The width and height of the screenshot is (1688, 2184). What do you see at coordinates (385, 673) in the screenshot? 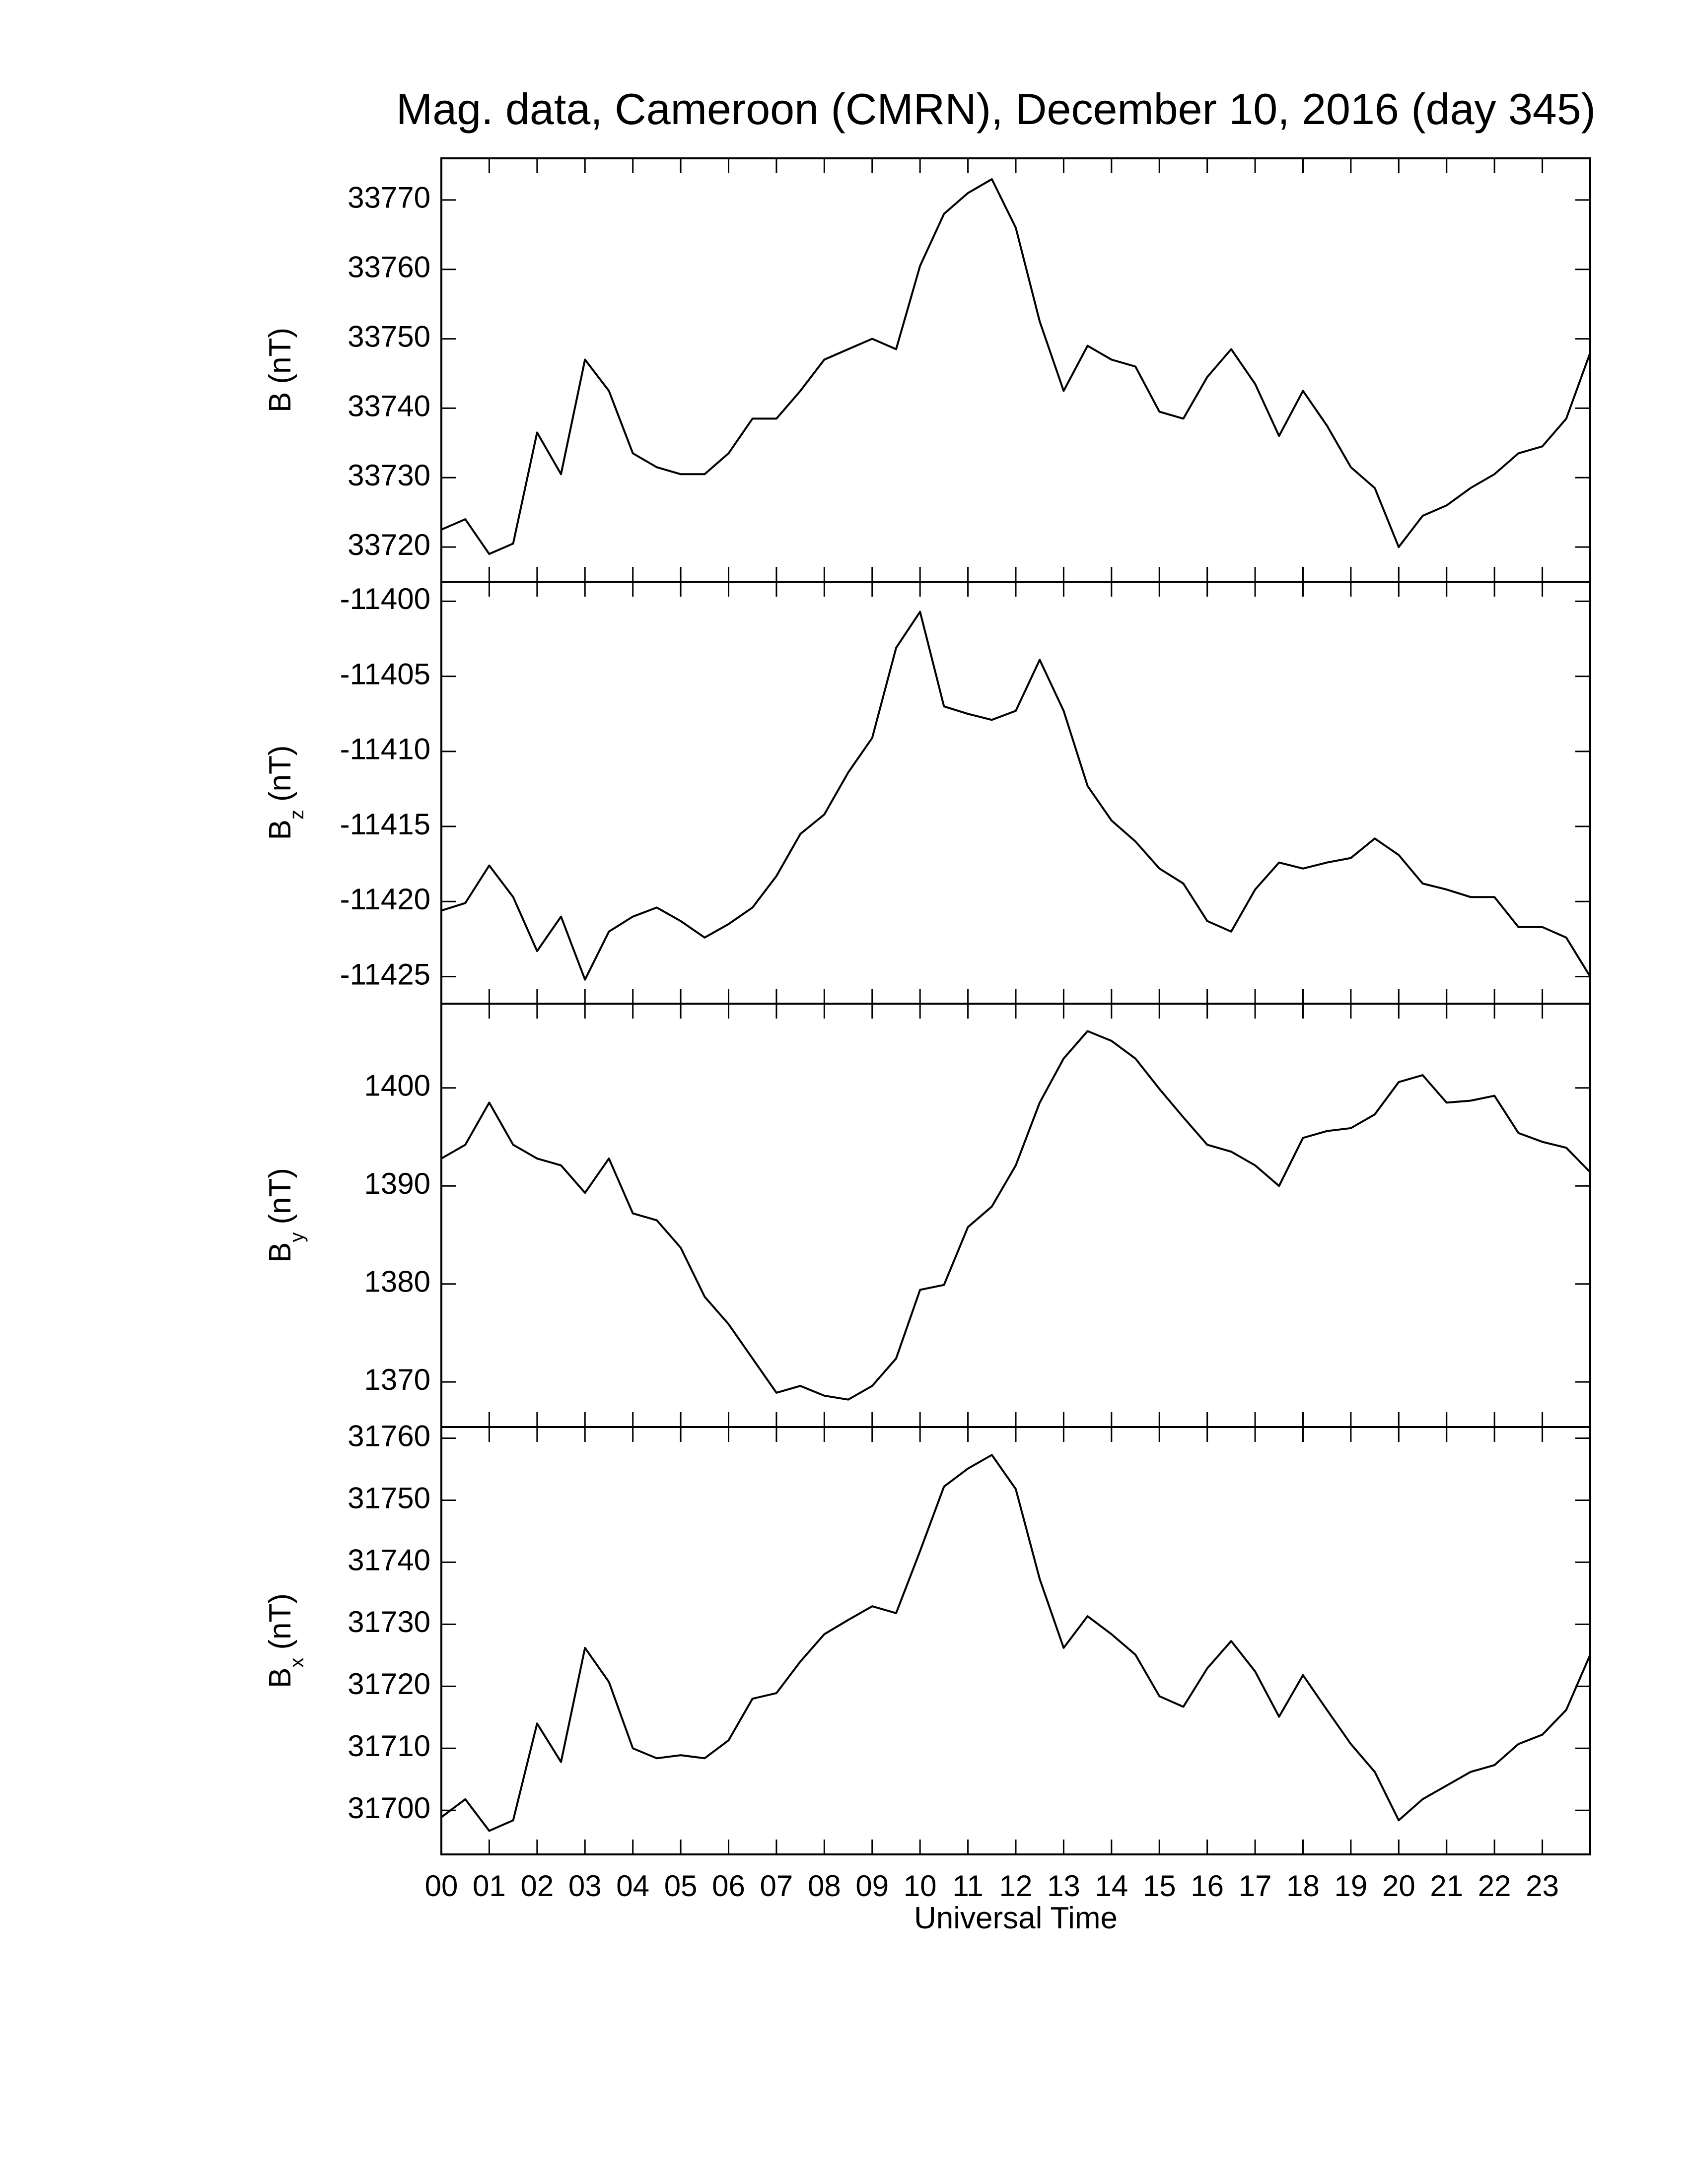
I see `y-tick-label: -11405` at bounding box center [385, 673].